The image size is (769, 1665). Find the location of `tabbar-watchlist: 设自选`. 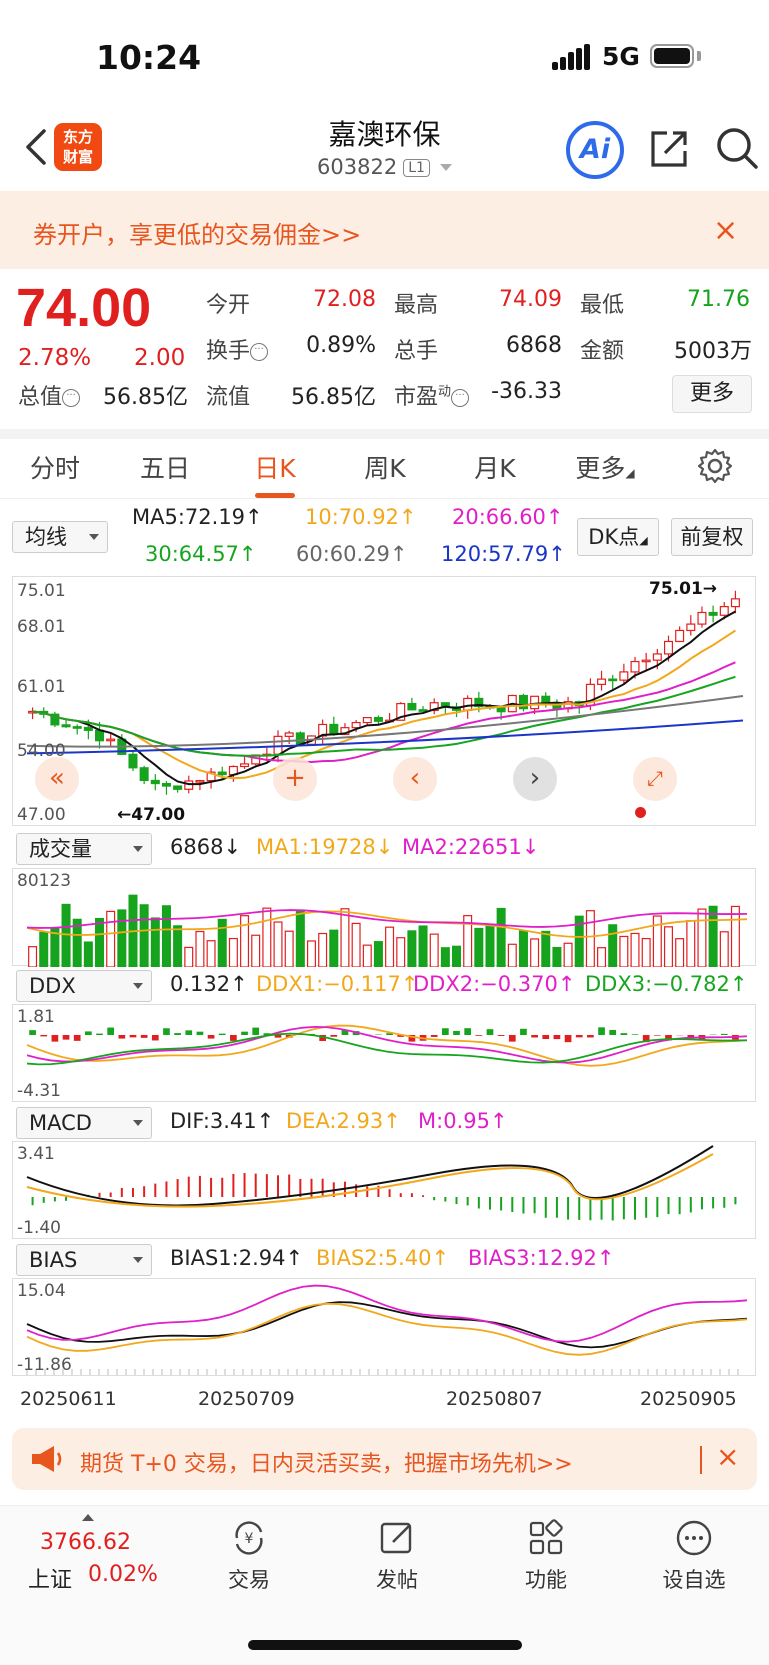

tabbar-watchlist: 设自选 is located at coordinates (694, 1556).